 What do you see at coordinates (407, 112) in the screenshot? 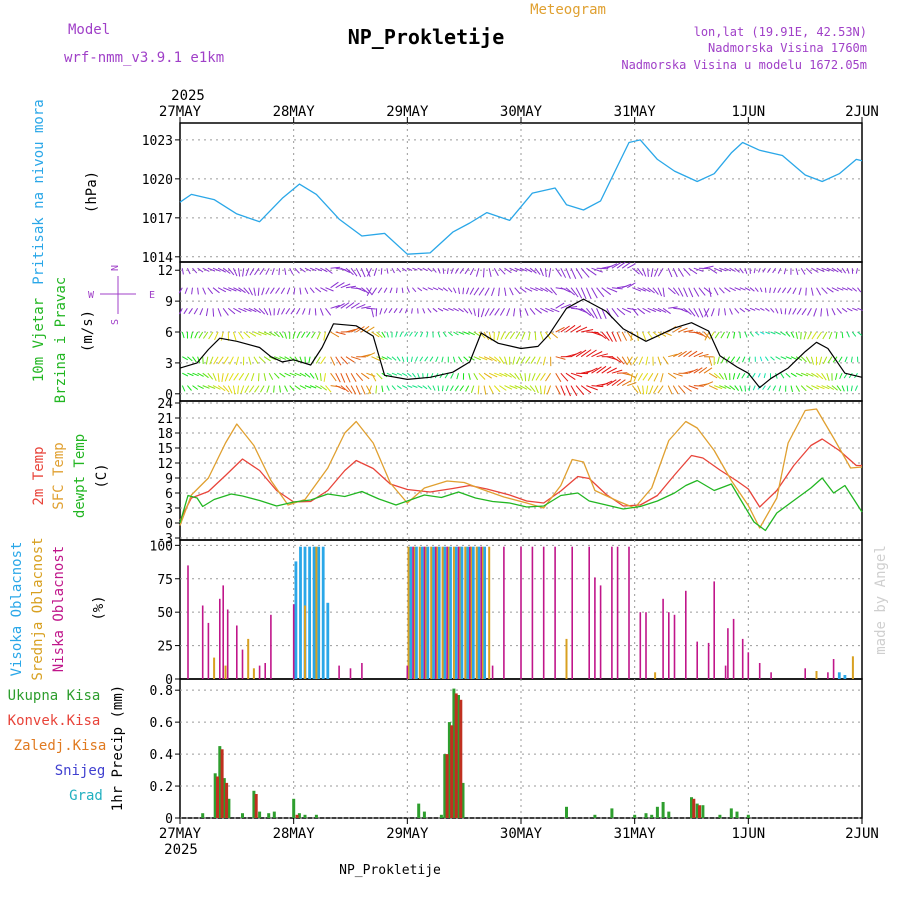
I see `x-tick-label-top: 29MAY` at bounding box center [407, 112].